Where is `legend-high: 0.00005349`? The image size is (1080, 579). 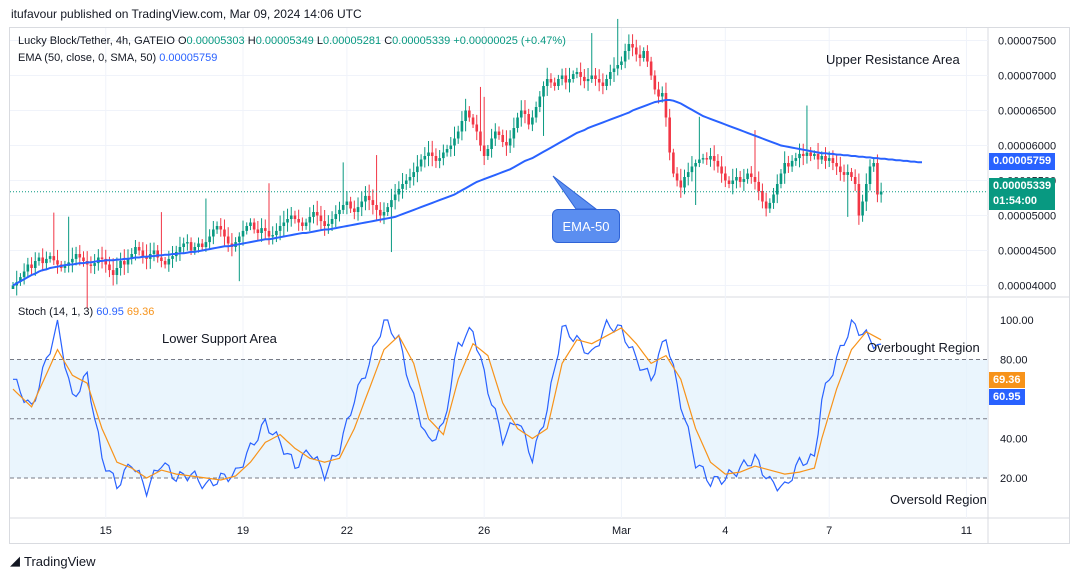
legend-high: 0.00005349 is located at coordinates (284, 41).